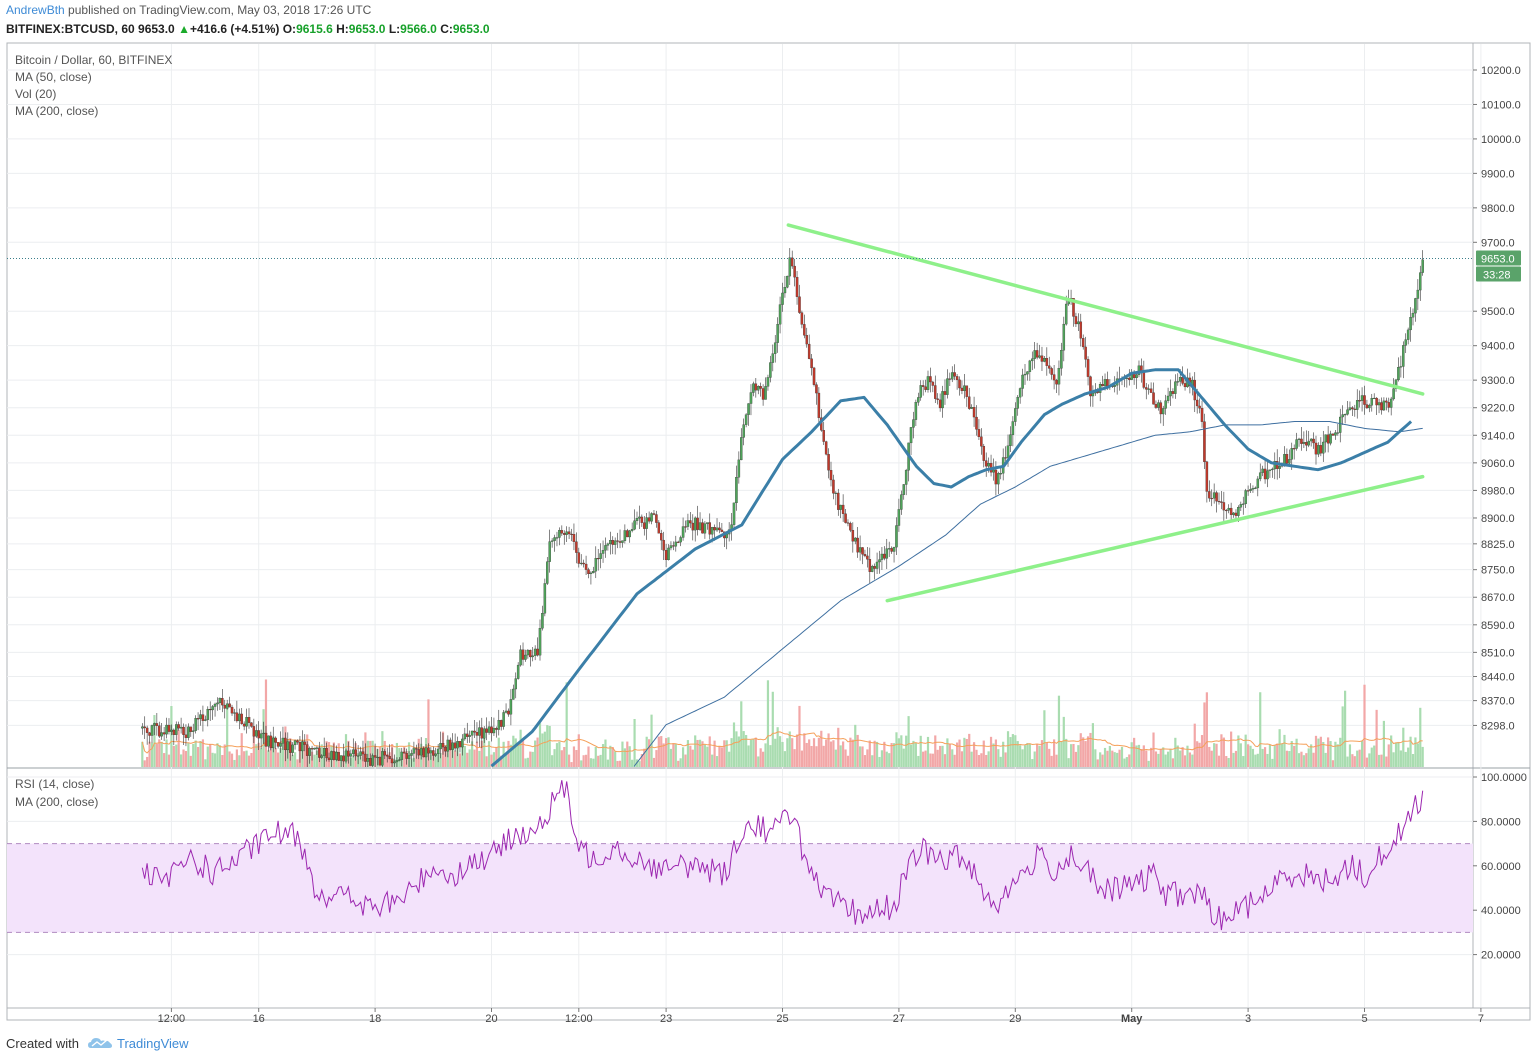 Image resolution: width=1537 pixels, height=1062 pixels. What do you see at coordinates (375, 1019) in the screenshot?
I see `time-tick-label: 18` at bounding box center [375, 1019].